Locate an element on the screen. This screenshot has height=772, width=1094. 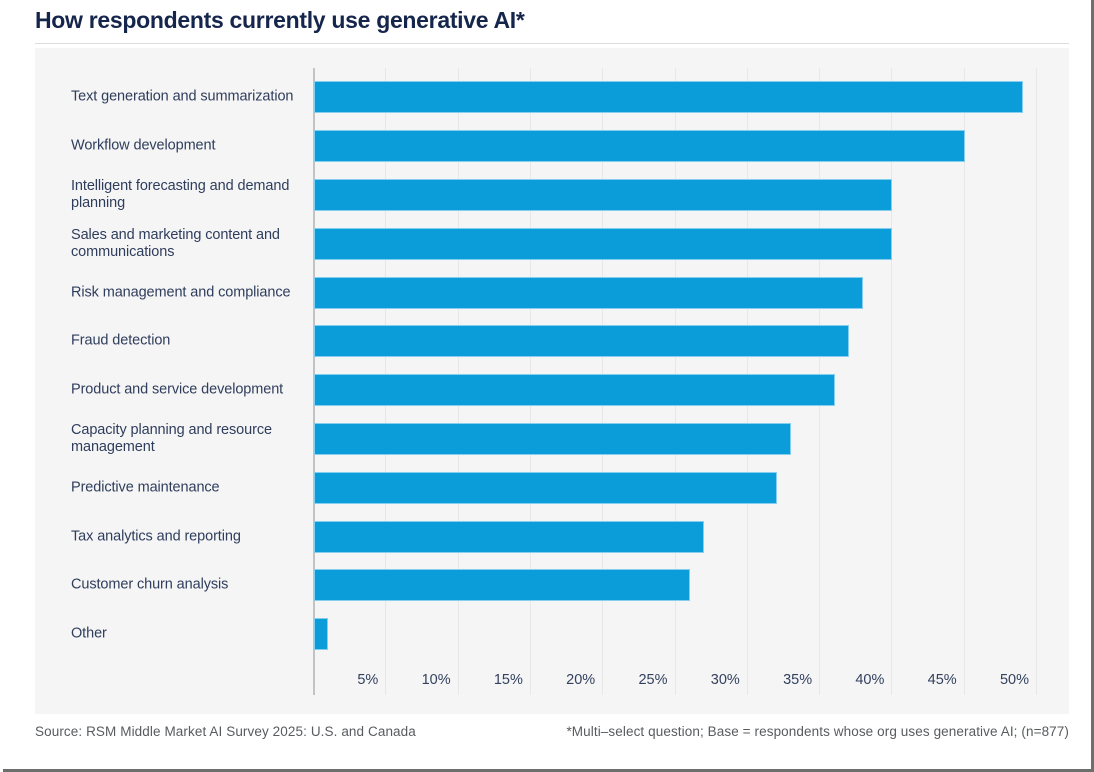
bar-row: Customer churn analysis is located at coordinates (552, 585).